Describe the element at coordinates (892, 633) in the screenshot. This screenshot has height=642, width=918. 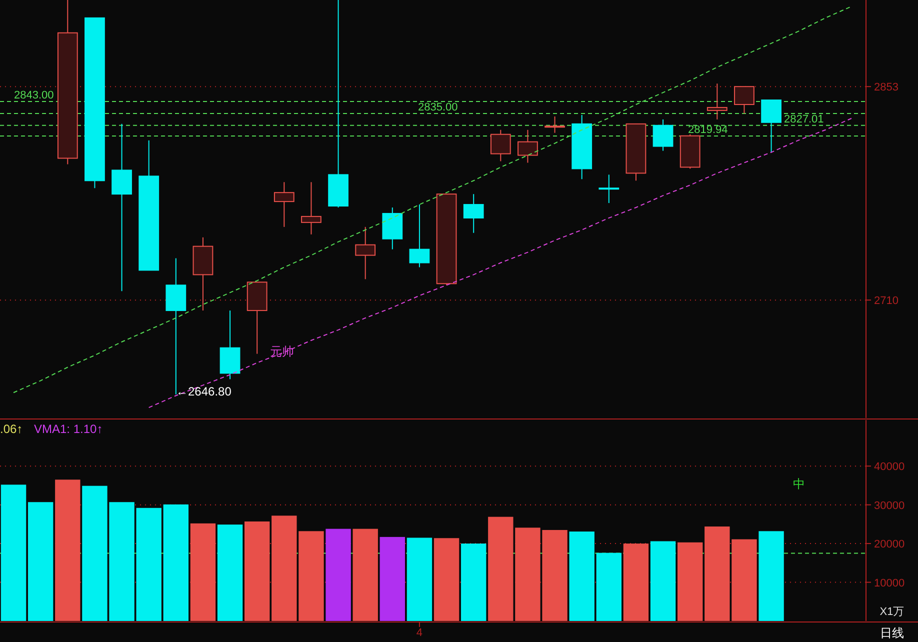
I see `text: 日线` at that location.